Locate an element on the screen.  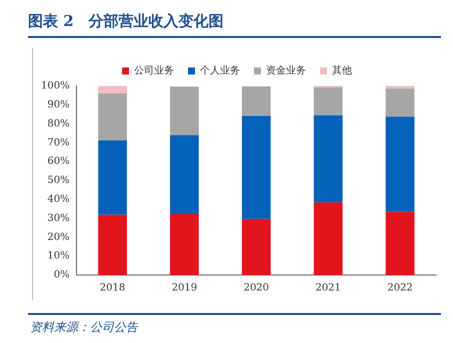
x-tick-label: 2018 is located at coordinates (113, 288).